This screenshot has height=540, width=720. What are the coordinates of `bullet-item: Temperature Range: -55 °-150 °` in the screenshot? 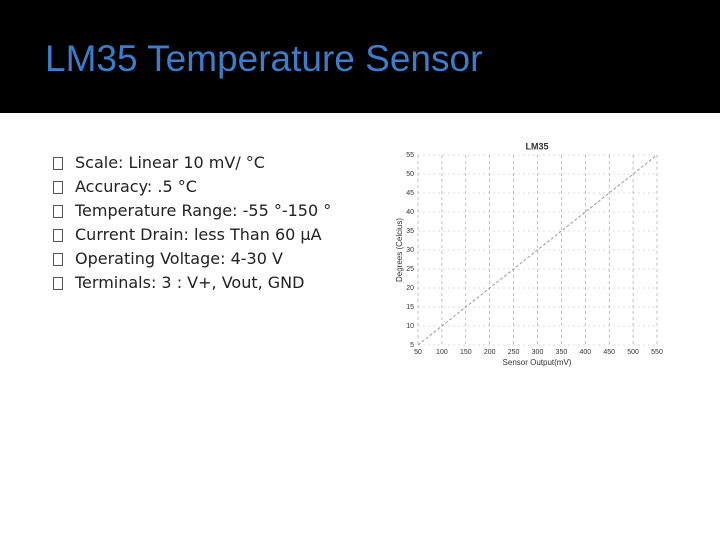 It's located at (191, 211).